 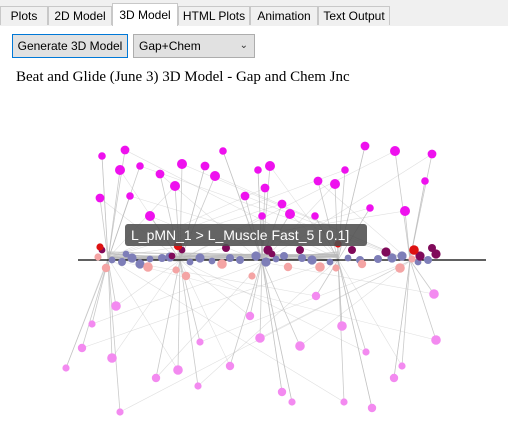 What do you see at coordinates (80, 15) in the screenshot?
I see `tab-2d-model: 2D Model` at bounding box center [80, 15].